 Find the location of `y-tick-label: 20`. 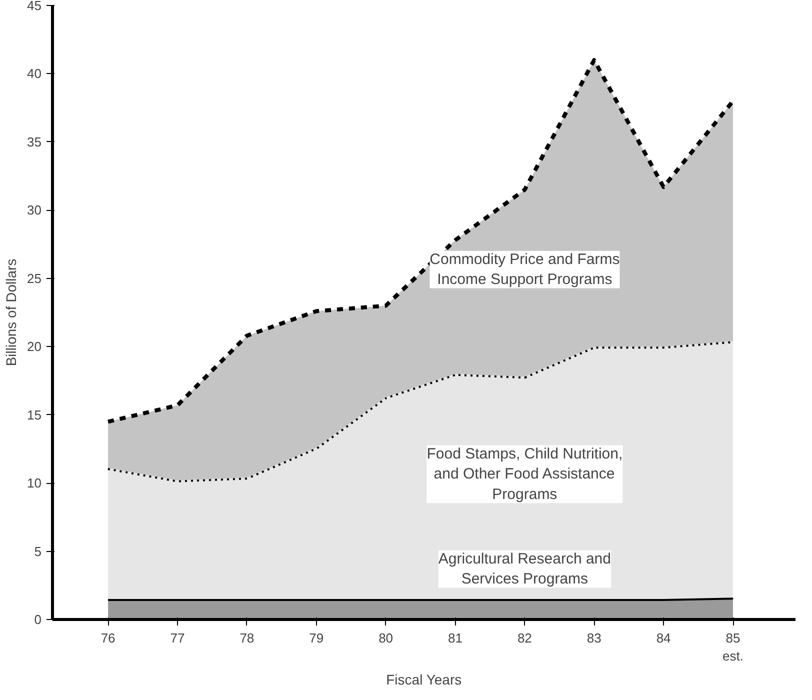

y-tick-label: 20 is located at coordinates (34, 346).